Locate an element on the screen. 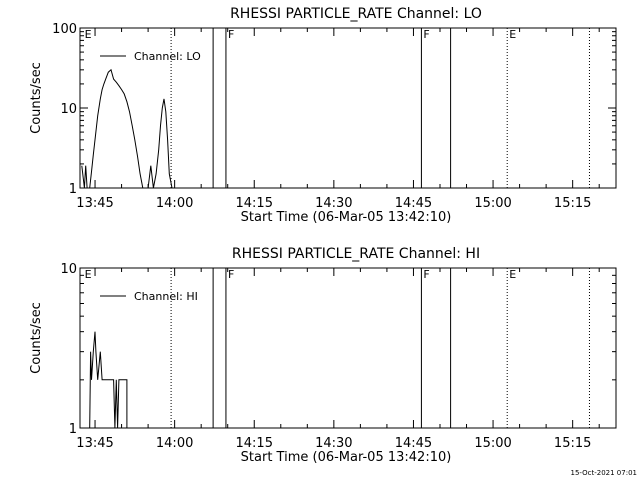  y-tick-label-top-2: 100 is located at coordinates (64, 29).